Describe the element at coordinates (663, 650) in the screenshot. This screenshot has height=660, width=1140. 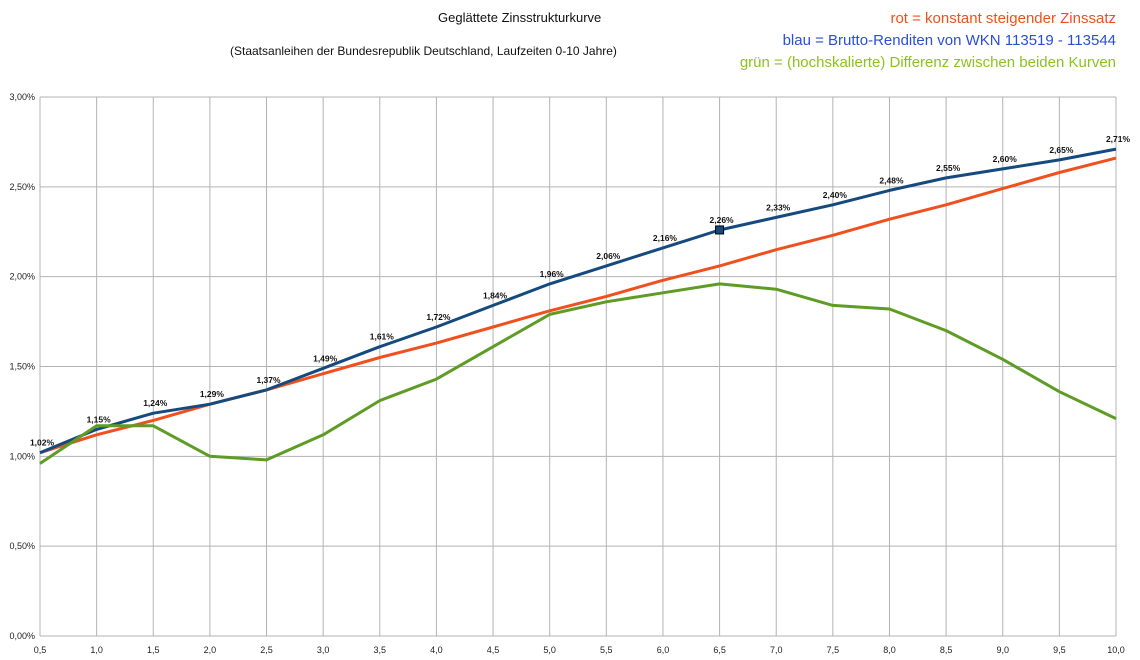
I see `x-tick-label: 6,0` at that location.